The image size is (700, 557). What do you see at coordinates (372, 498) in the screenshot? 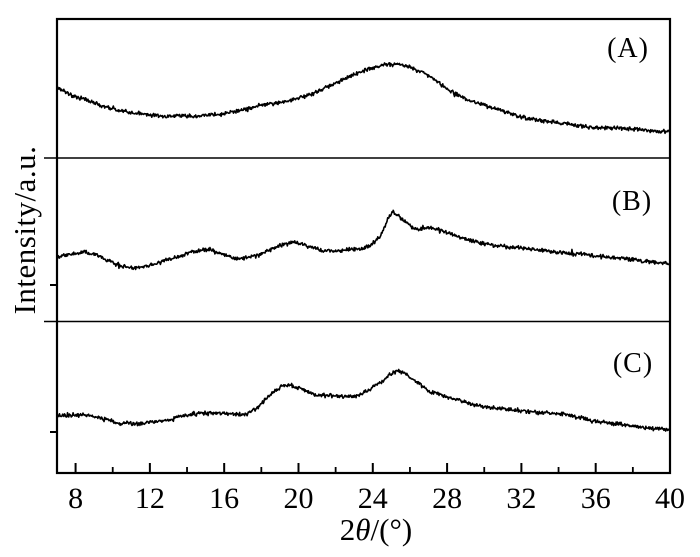
I see `x-tick-label: 24` at bounding box center [372, 498].